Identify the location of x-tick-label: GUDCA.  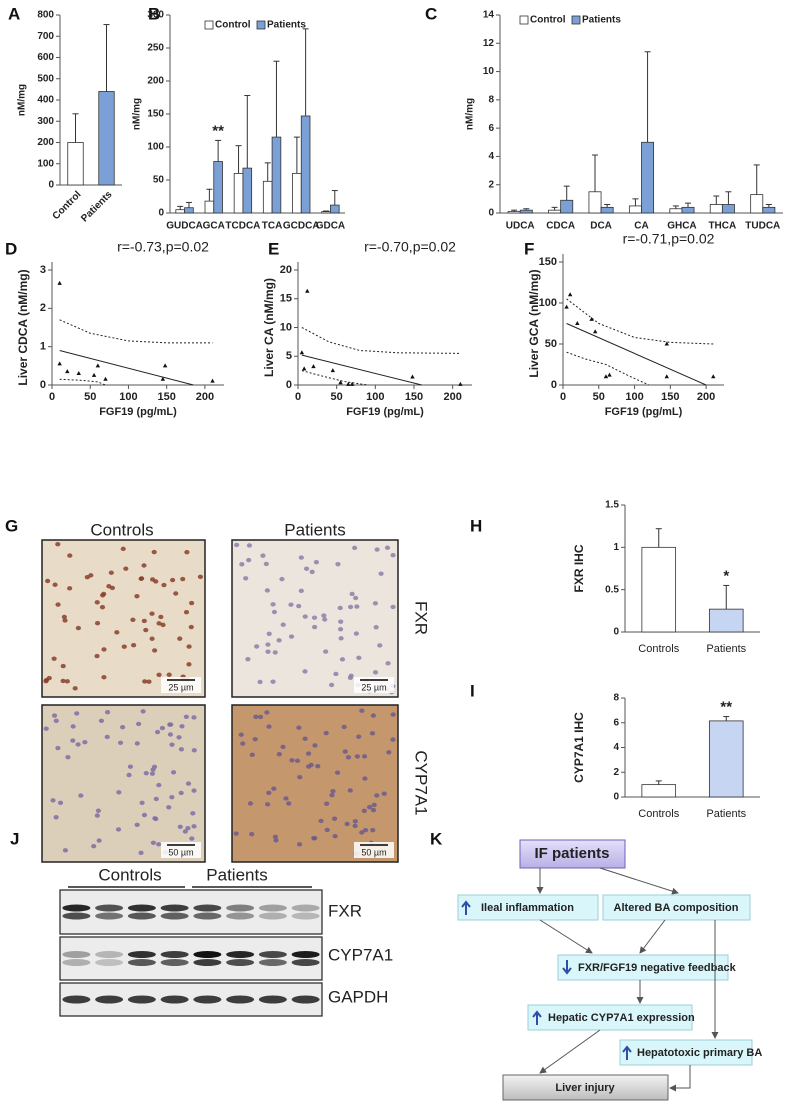
(184, 226).